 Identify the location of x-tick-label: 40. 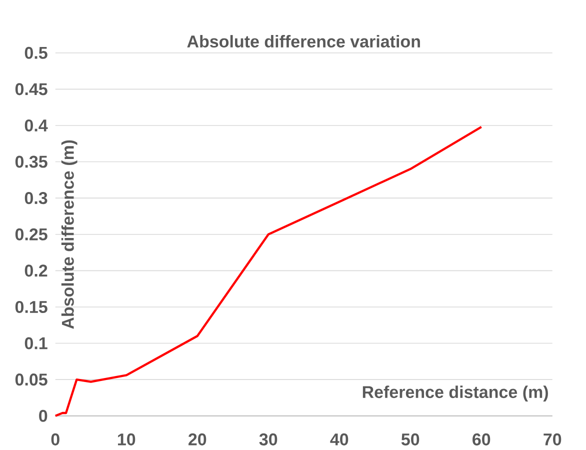
(339, 439).